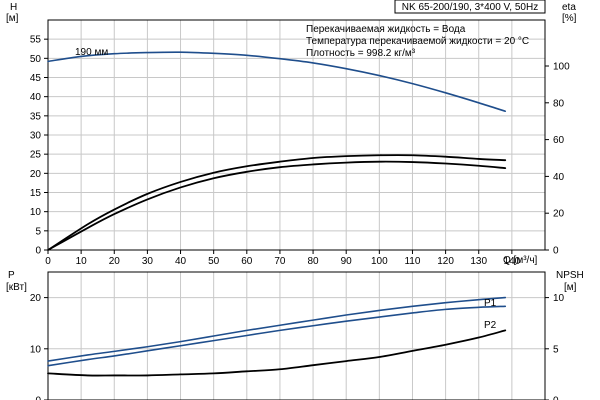  I want to click on x-tick-label: 0, so click(48, 261).